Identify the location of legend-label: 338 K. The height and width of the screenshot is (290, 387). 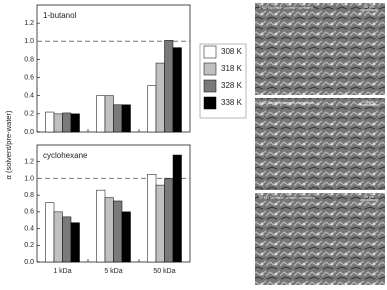
(232, 102).